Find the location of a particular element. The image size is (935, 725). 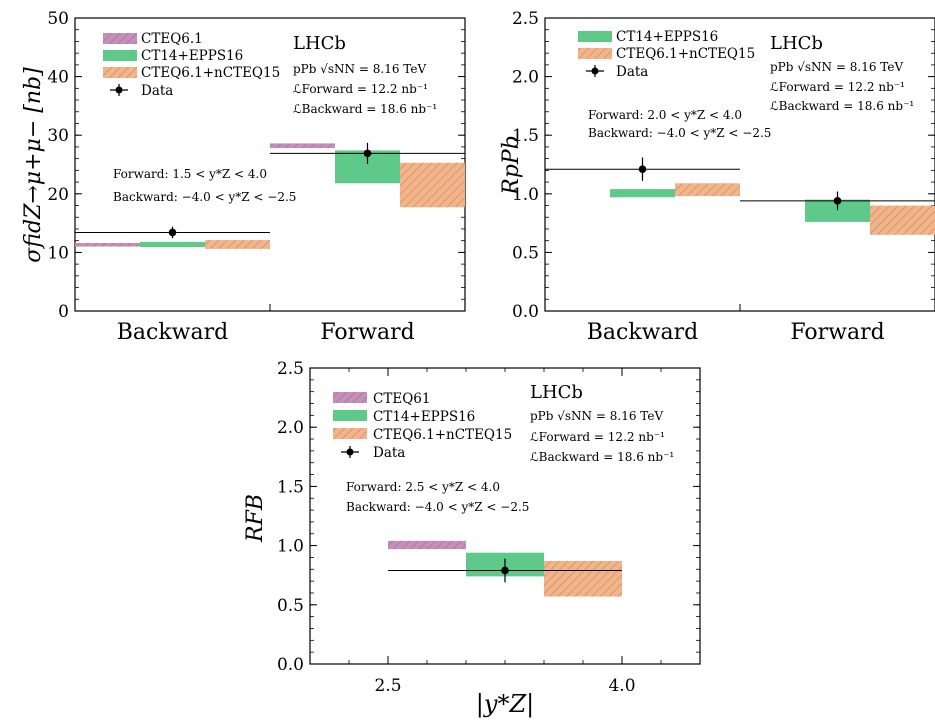

legend: CTEQ61 CT14+EPPS16 CTEQ6.1+nCTEQ15 Data is located at coordinates (422, 426).